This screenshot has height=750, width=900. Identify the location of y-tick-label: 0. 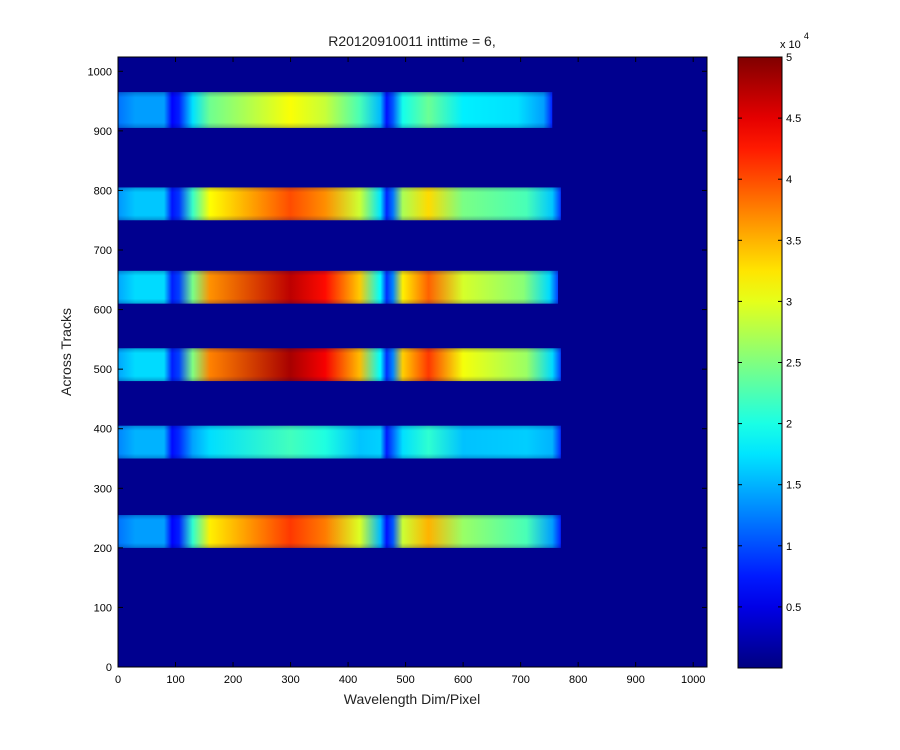
(109, 668).